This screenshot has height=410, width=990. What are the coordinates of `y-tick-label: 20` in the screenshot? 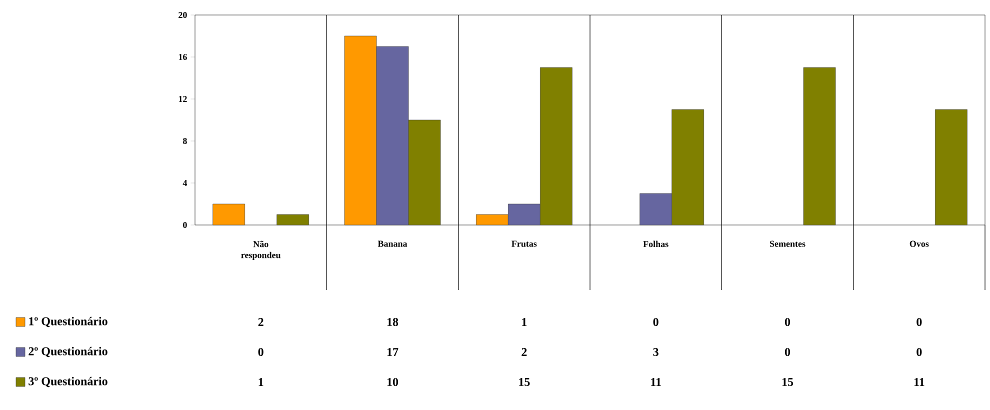 It's located at (182, 15).